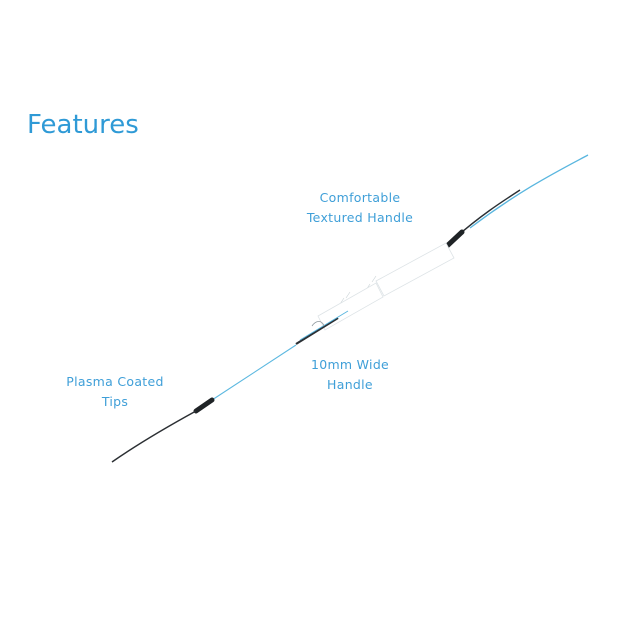  I want to click on handle-body, so click(350, 306).